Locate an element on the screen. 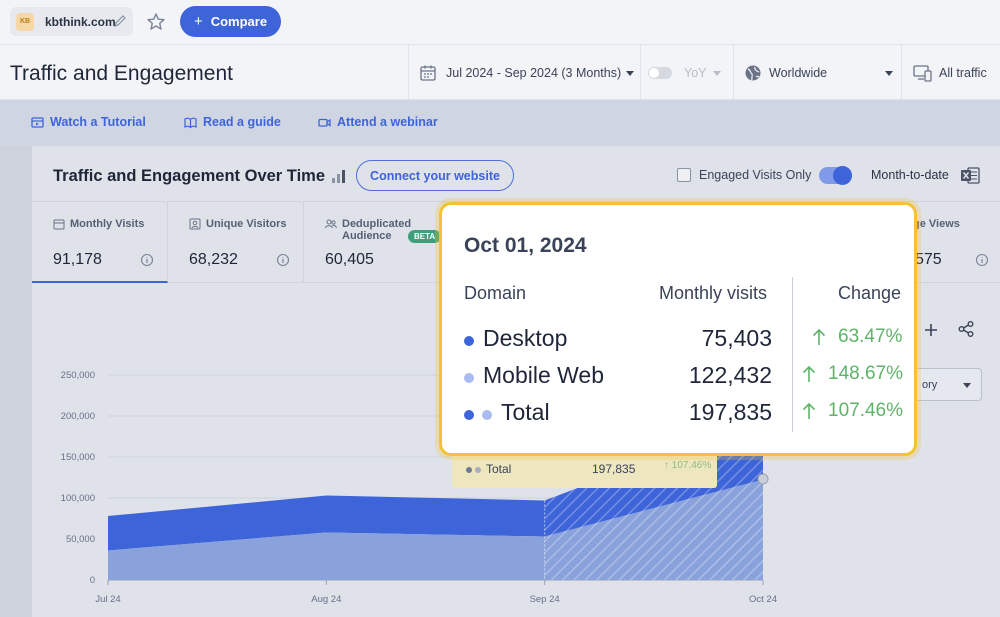  yoy-toggle is located at coordinates (660, 73).